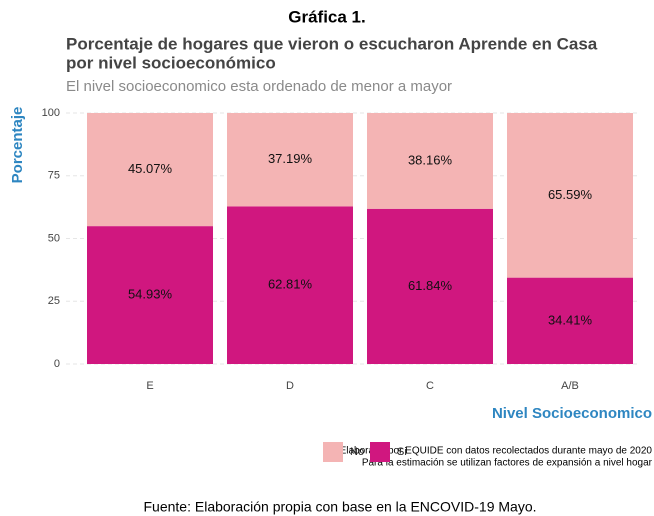 The height and width of the screenshot is (516, 654). What do you see at coordinates (402, 452) in the screenshot?
I see `legend-label: Si` at bounding box center [402, 452].